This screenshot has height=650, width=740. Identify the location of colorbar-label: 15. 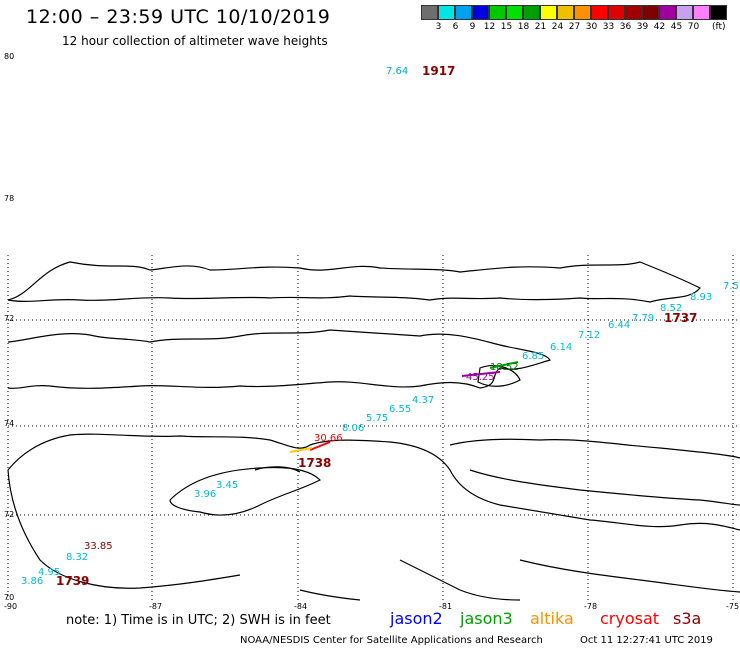
(506, 27).